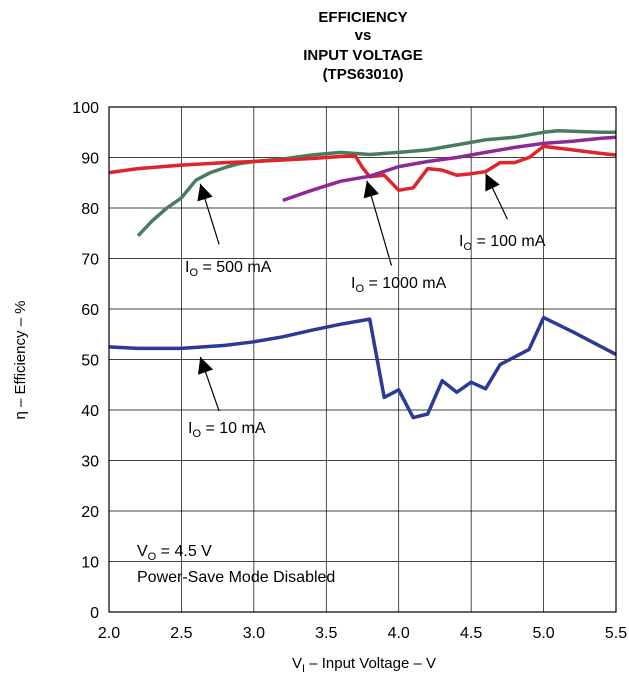 The width and height of the screenshot is (629, 681). What do you see at coordinates (353, 283) in the screenshot?
I see `label-1000ma-prefix: I` at bounding box center [353, 283].